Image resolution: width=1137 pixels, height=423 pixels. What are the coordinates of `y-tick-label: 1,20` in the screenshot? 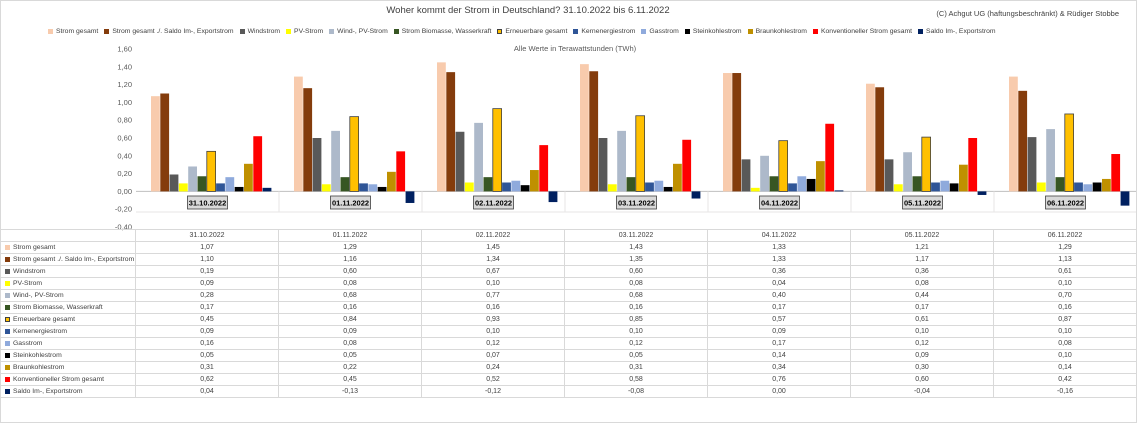 It's located at (124, 84).